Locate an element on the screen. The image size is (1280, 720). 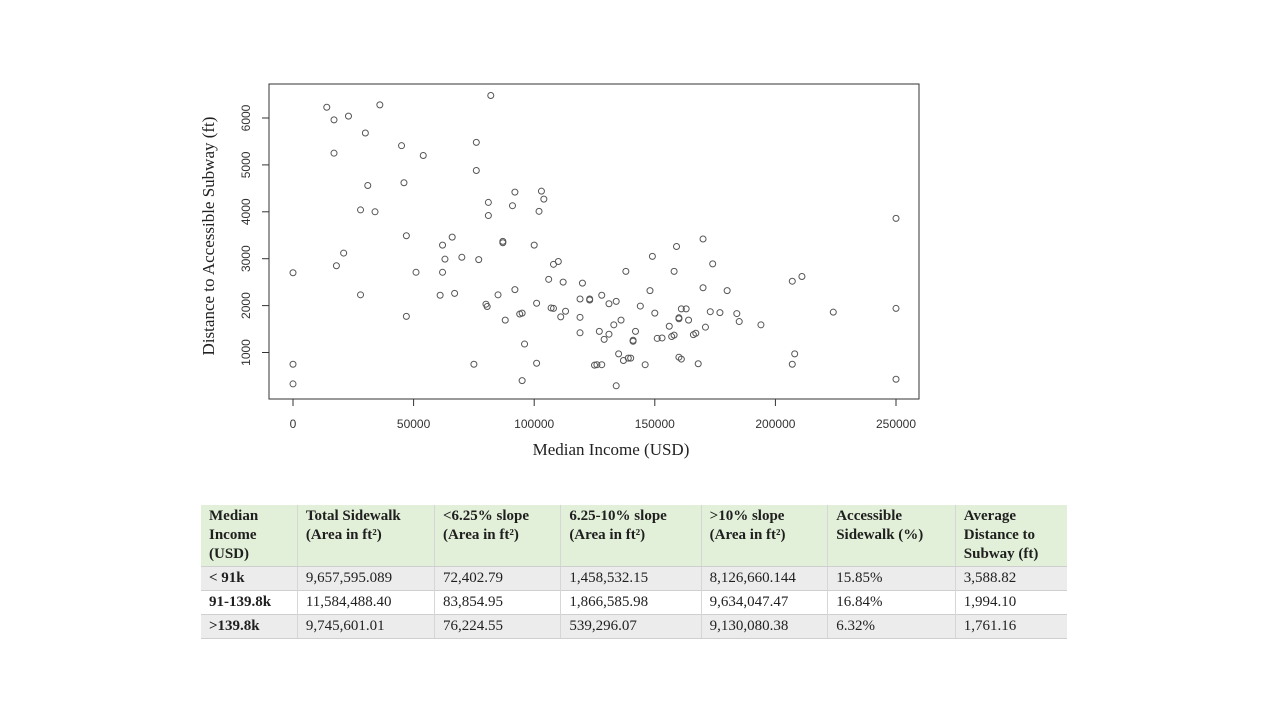
header-slope-under-6-25: <6.25% slope (Area in ft²) is located at coordinates (497, 536).